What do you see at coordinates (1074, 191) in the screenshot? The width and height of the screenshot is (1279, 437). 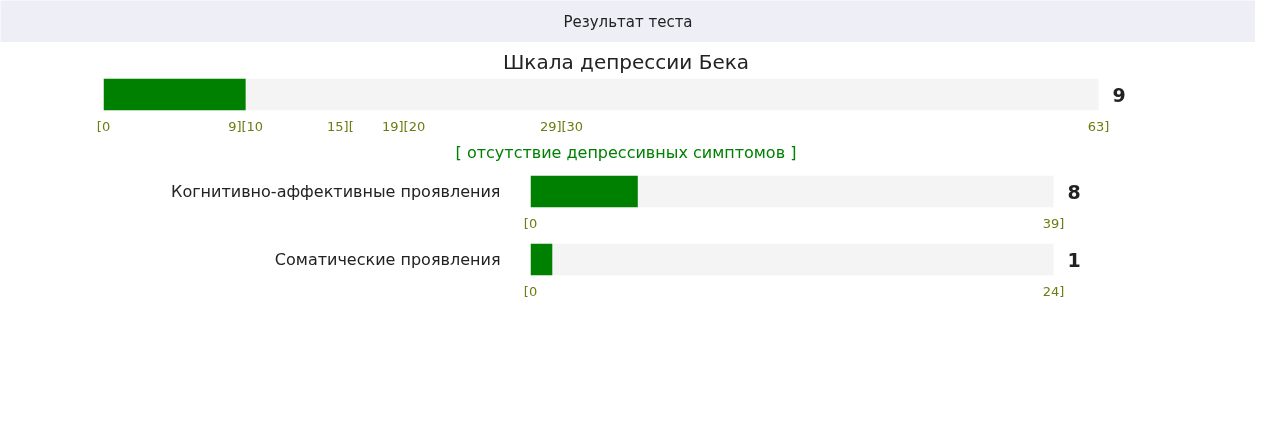 I see `text: 8` at bounding box center [1074, 191].